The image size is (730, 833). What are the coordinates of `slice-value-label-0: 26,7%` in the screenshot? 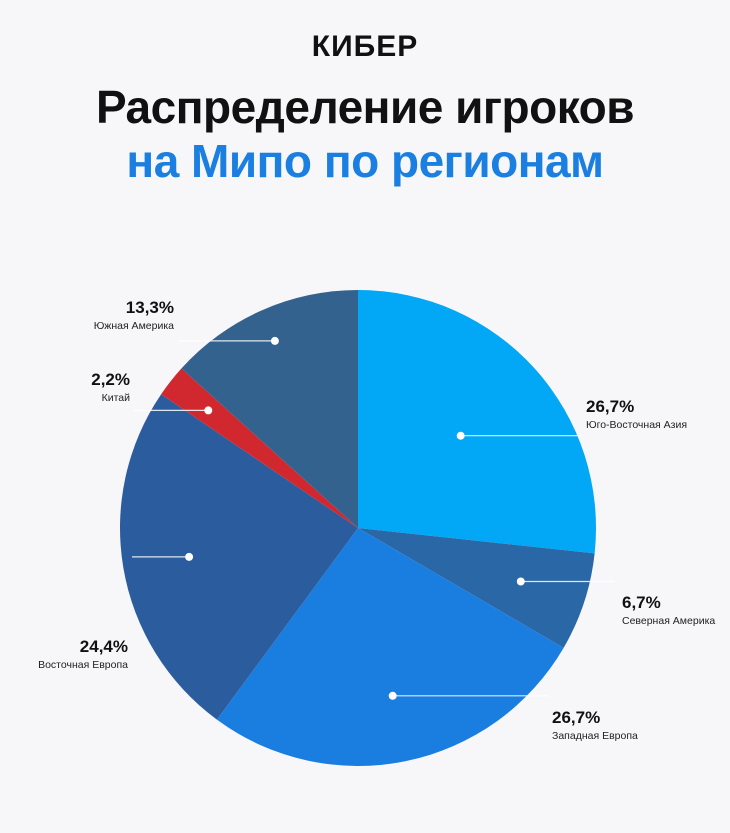 It's located at (610, 406).